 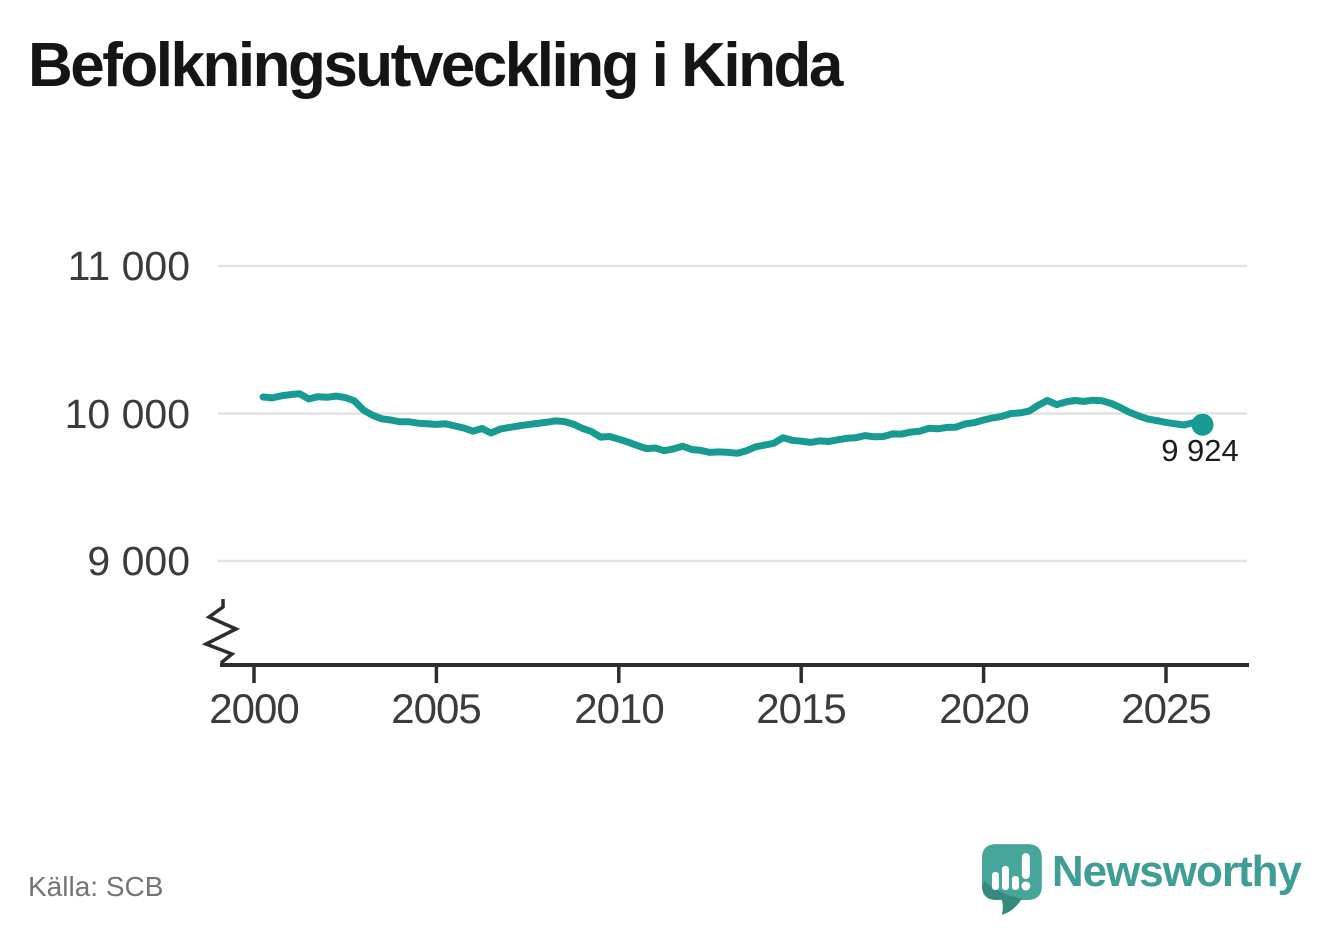 What do you see at coordinates (436, 708) in the screenshot?
I see `x-tick-label-2005: 2005` at bounding box center [436, 708].